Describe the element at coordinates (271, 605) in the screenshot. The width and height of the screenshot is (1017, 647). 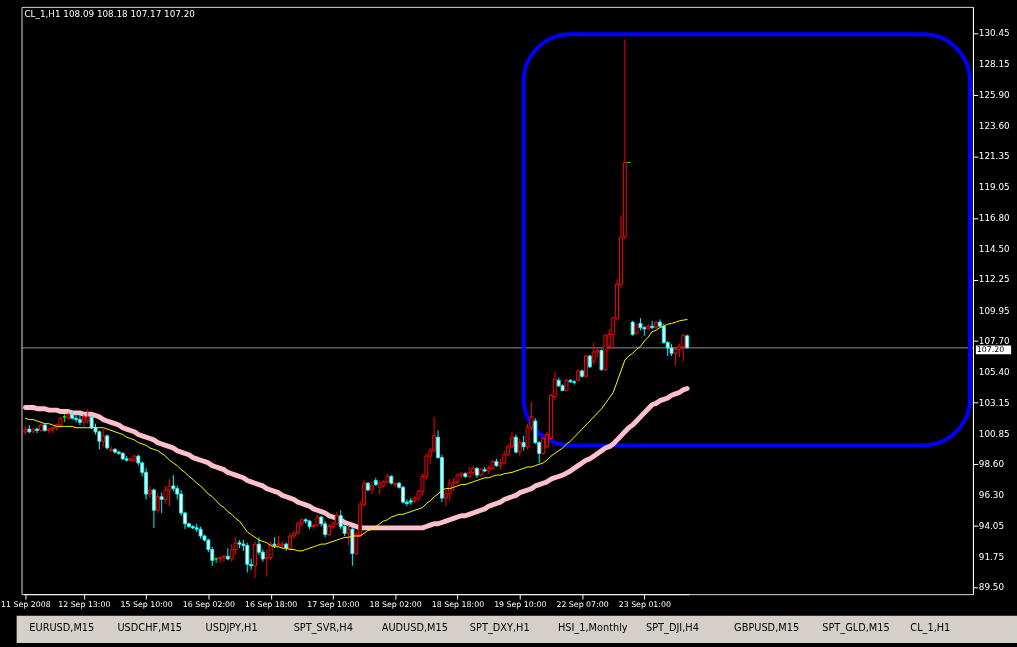
I see `x-tick-label: 16 Sep 18:00` at that location.